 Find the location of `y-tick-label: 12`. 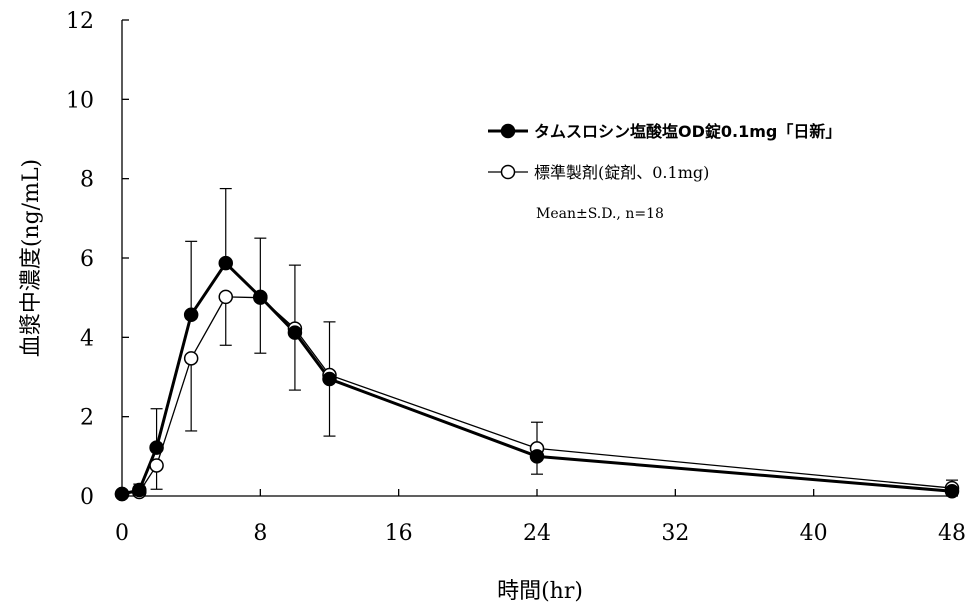

y-tick-label: 12 is located at coordinates (80, 21).